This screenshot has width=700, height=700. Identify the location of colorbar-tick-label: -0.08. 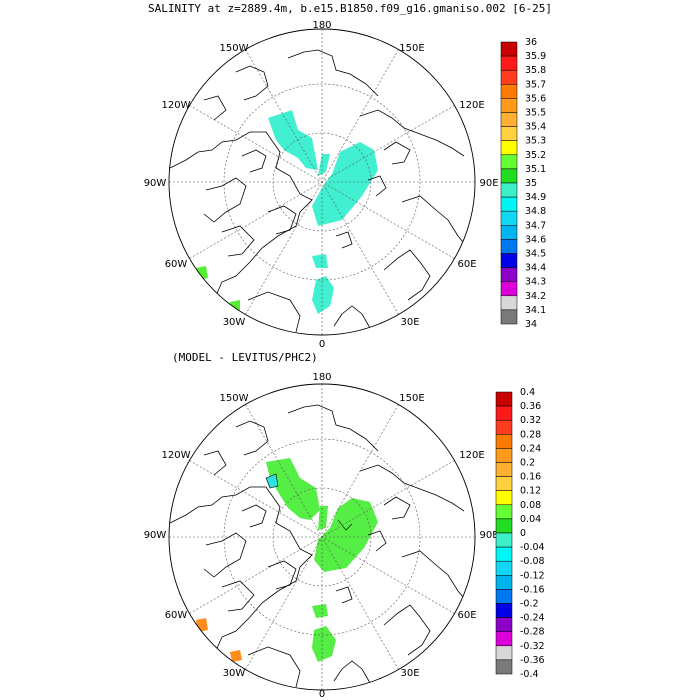
(532, 561).